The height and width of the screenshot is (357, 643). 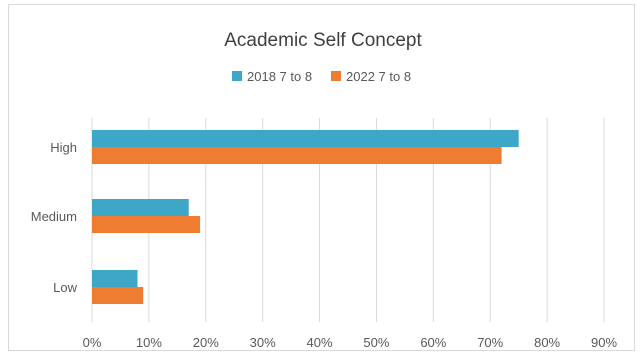 I want to click on category-label: Medium, so click(x=54, y=216).